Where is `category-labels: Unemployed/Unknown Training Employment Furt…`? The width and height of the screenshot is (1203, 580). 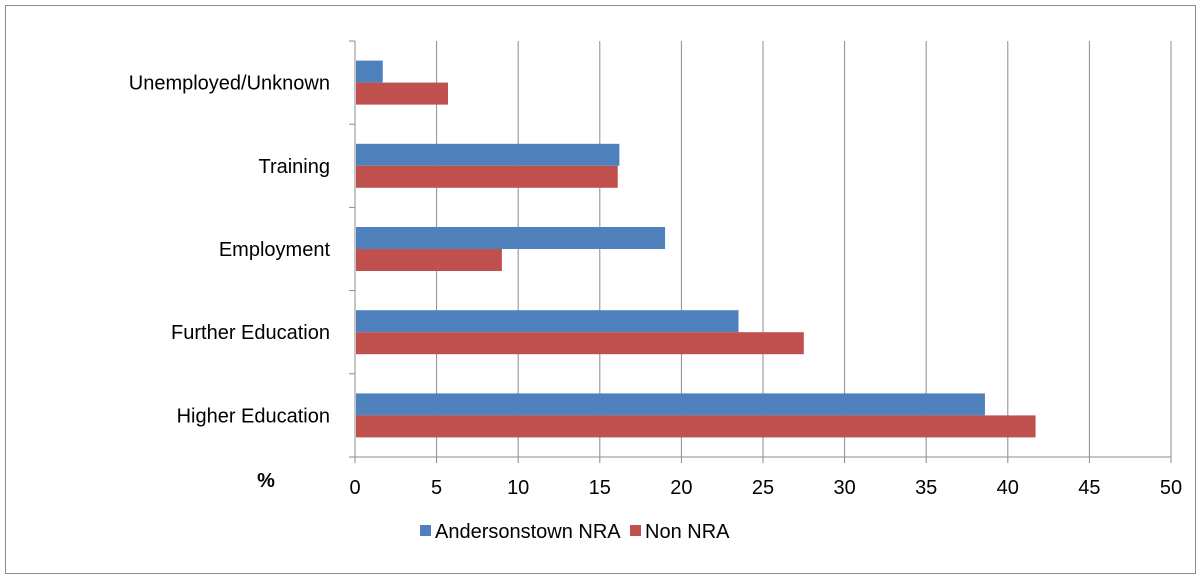
category-labels: Unemployed/Unknown Training Employment Furt… is located at coordinates (230, 250).